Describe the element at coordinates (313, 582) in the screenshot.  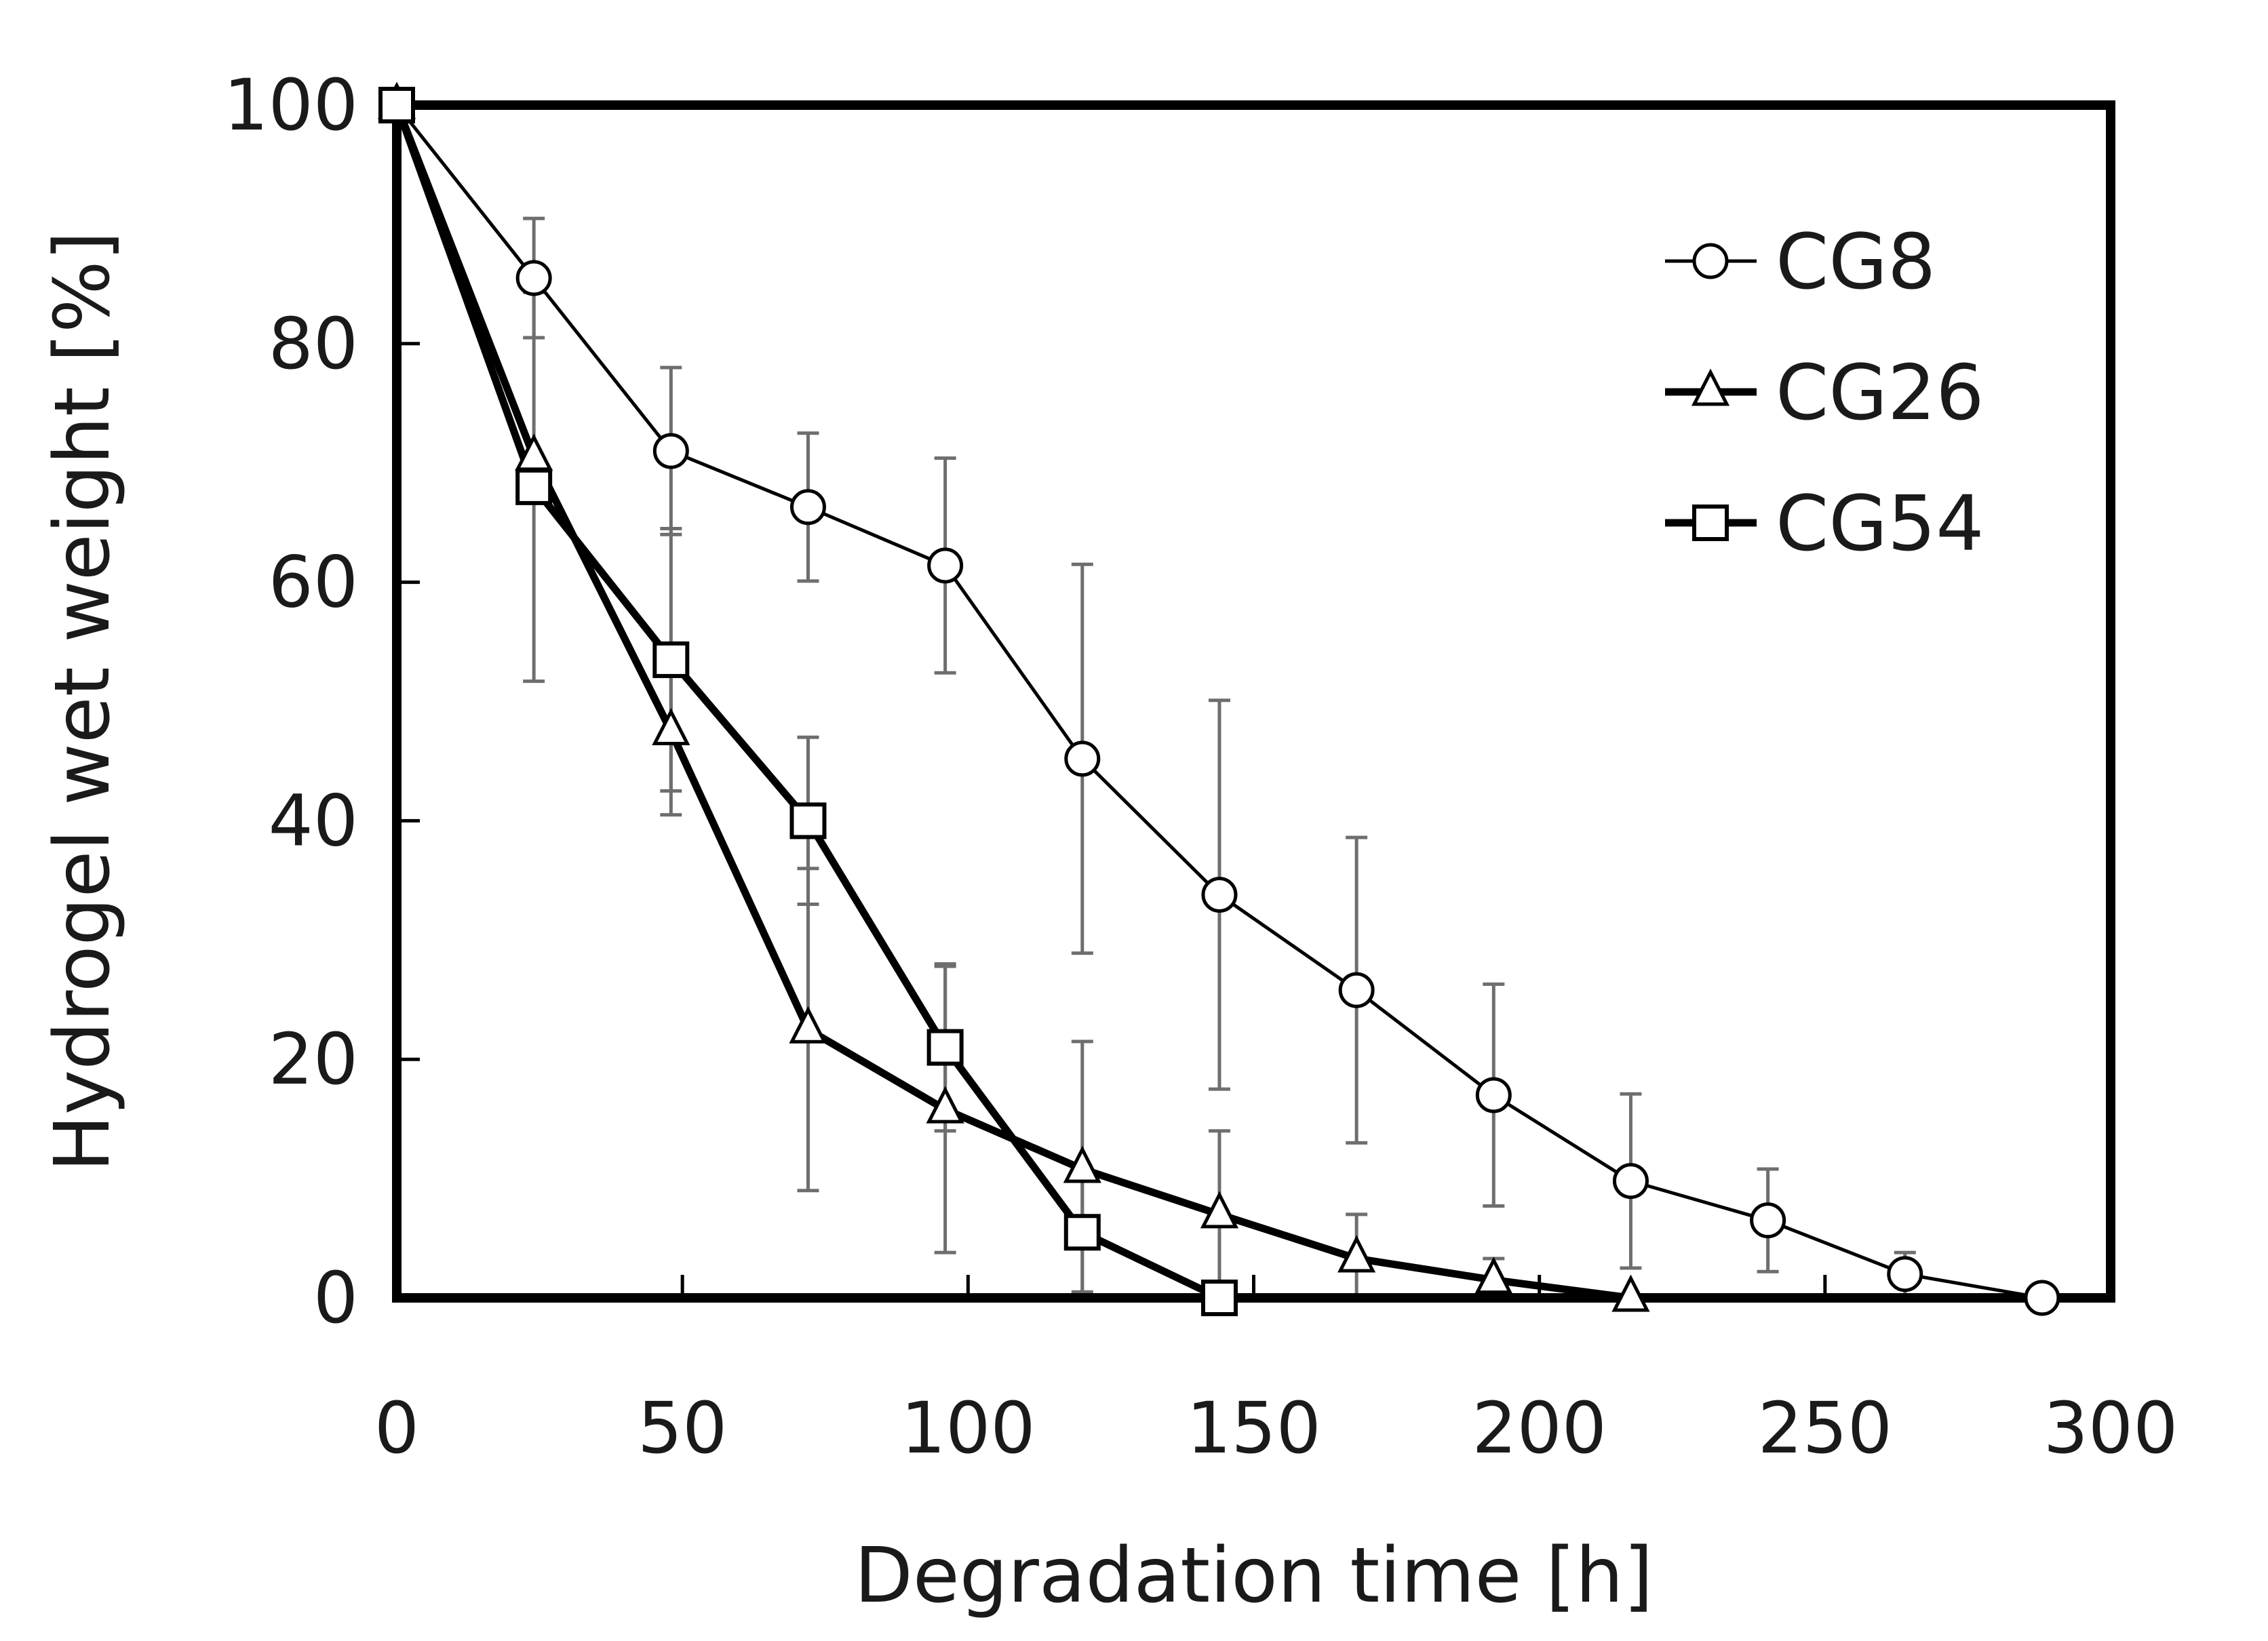
I see `y-tick-label-60: 60` at that location.